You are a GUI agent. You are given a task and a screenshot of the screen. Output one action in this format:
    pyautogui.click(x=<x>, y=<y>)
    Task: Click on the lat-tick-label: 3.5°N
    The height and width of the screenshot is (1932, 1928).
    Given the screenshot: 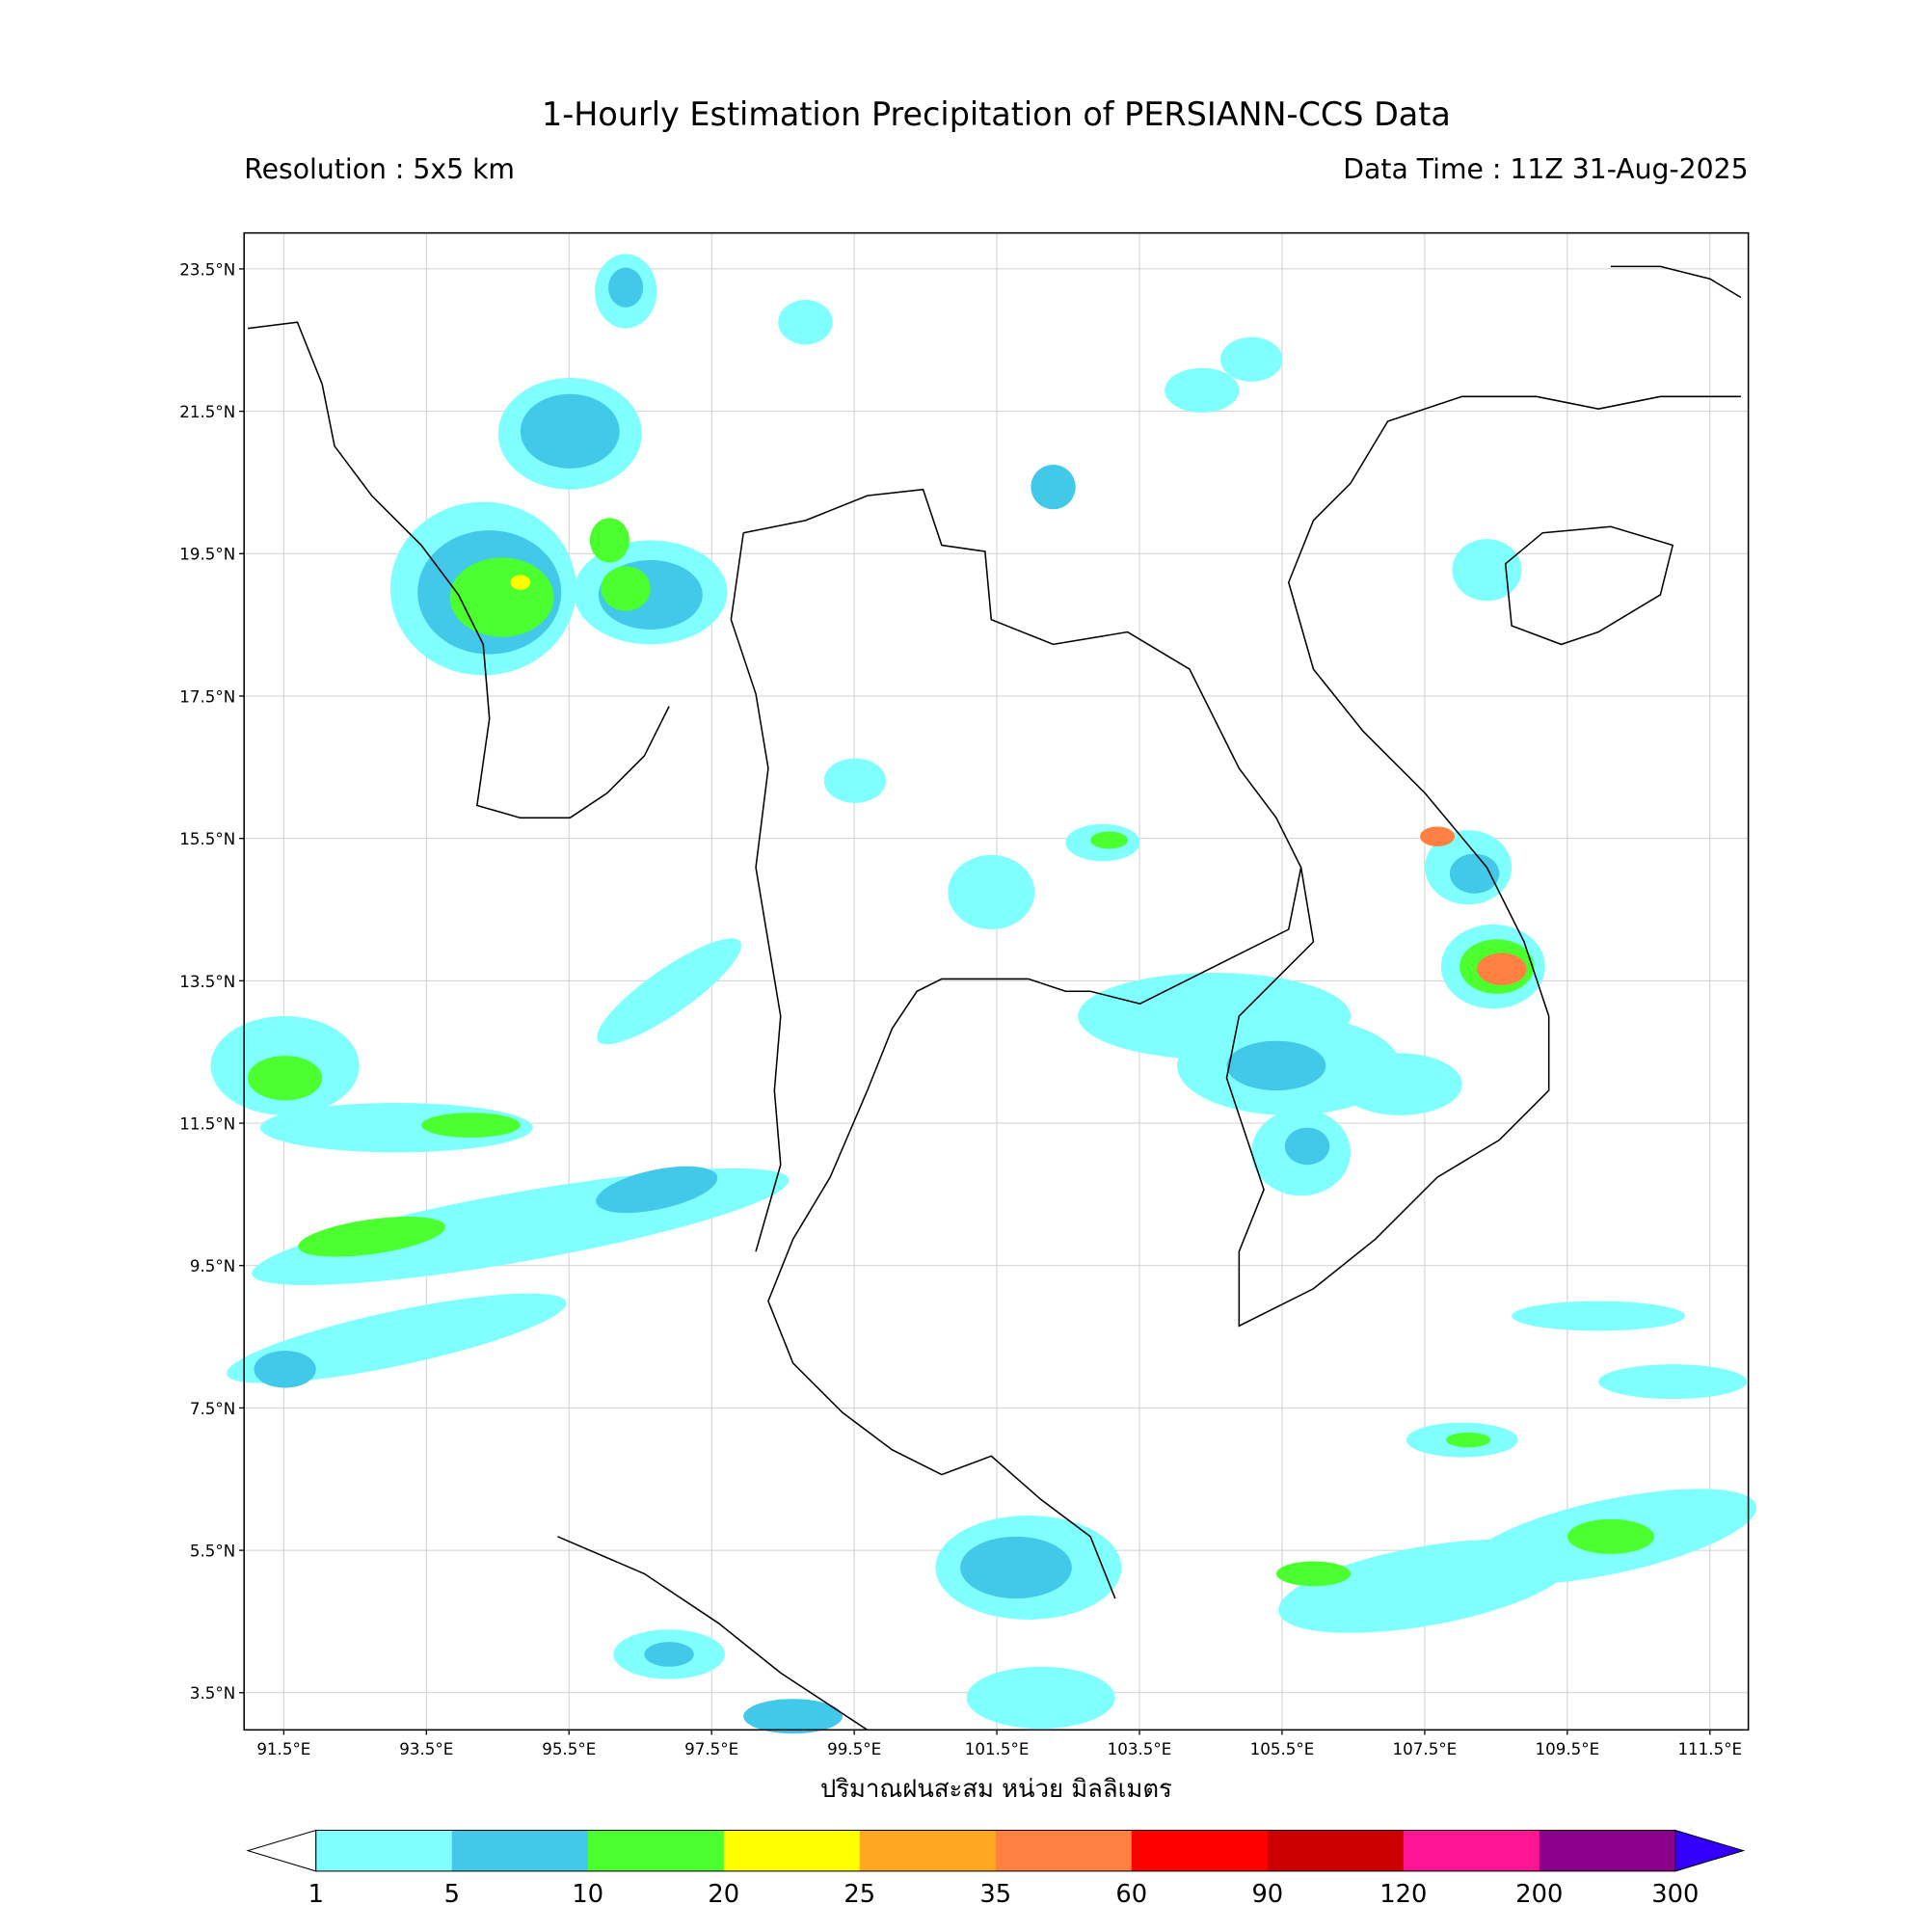 What is the action you would take?
    pyautogui.click(x=213, y=1693)
    